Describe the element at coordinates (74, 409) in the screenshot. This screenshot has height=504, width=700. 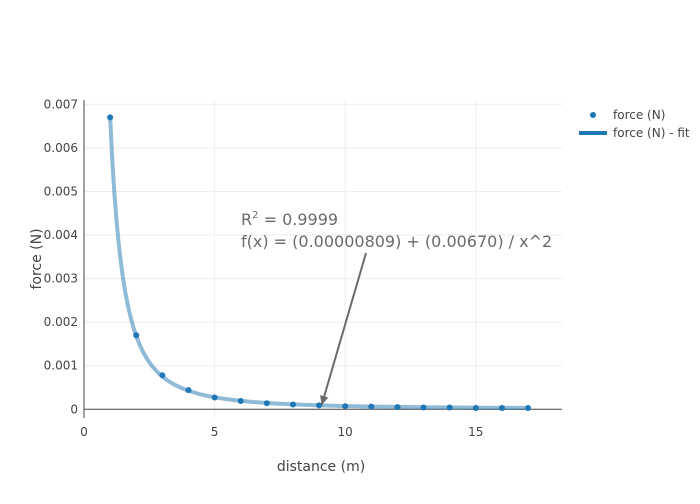
I see `y-tick-label: 0` at that location.